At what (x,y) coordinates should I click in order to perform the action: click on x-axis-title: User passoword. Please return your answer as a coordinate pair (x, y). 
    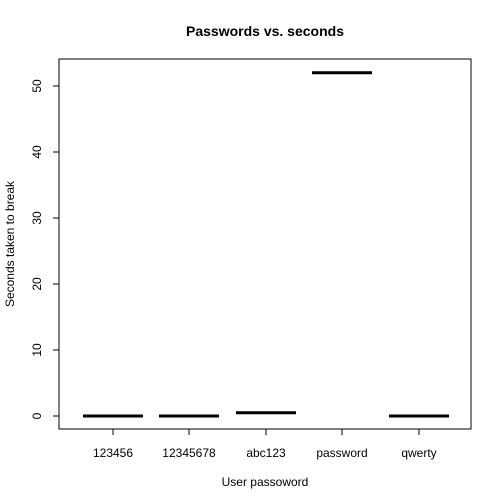
    Looking at the image, I should click on (265, 482).